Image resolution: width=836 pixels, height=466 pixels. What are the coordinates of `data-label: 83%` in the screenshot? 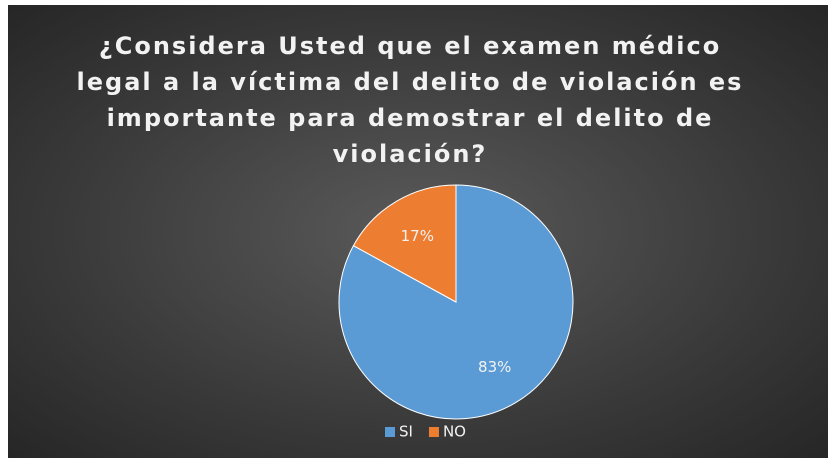 It's located at (494, 367).